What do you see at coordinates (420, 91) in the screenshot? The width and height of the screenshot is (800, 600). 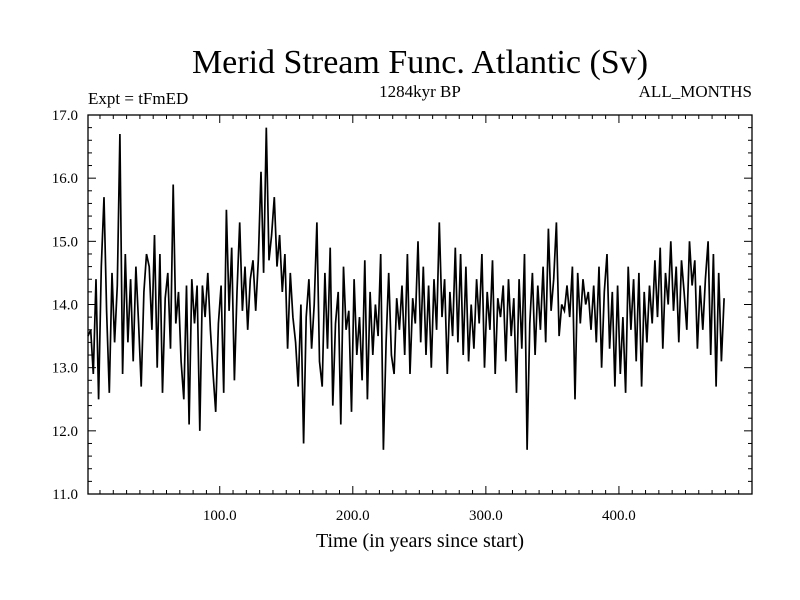 I see `period-label: 1284kyr BP` at bounding box center [420, 91].